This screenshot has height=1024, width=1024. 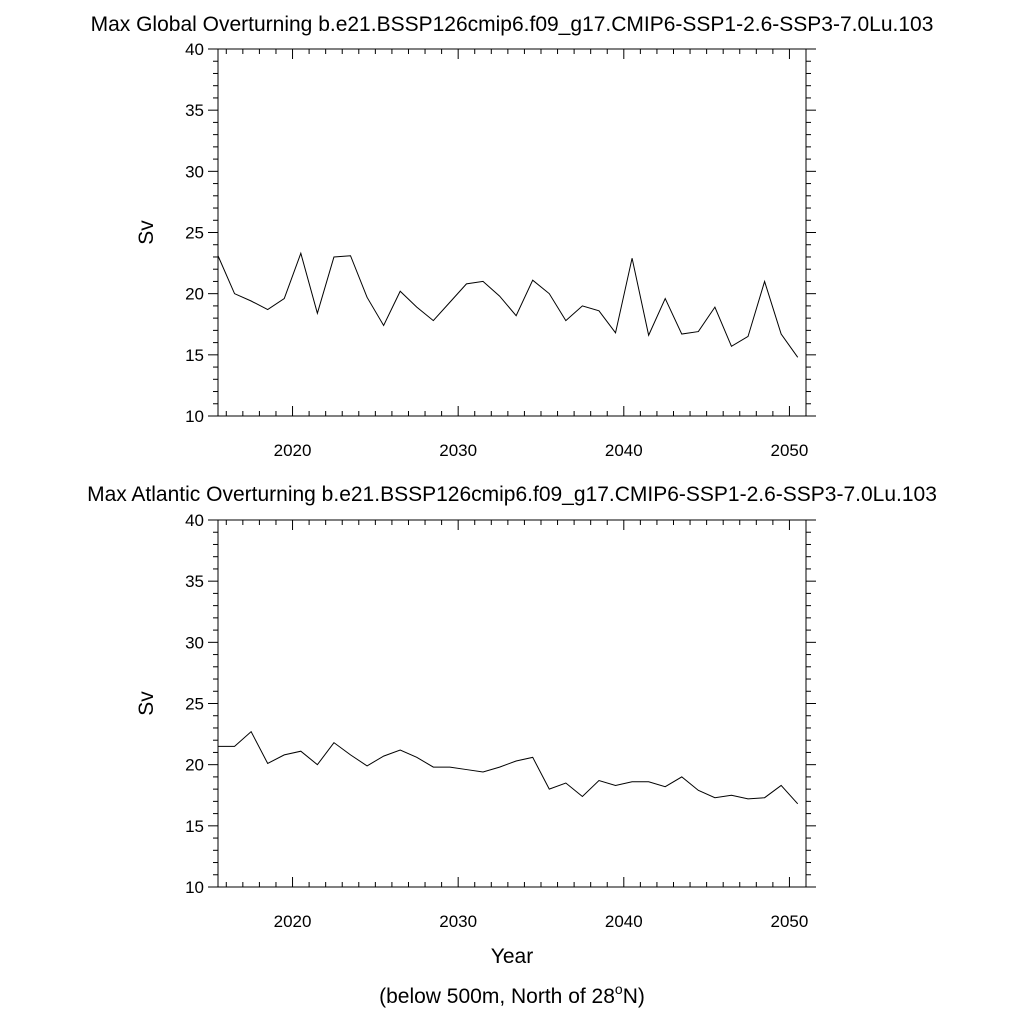 What do you see at coordinates (497, 996) in the screenshot?
I see `figure-caption-main: (below 500m, North of 28` at bounding box center [497, 996].